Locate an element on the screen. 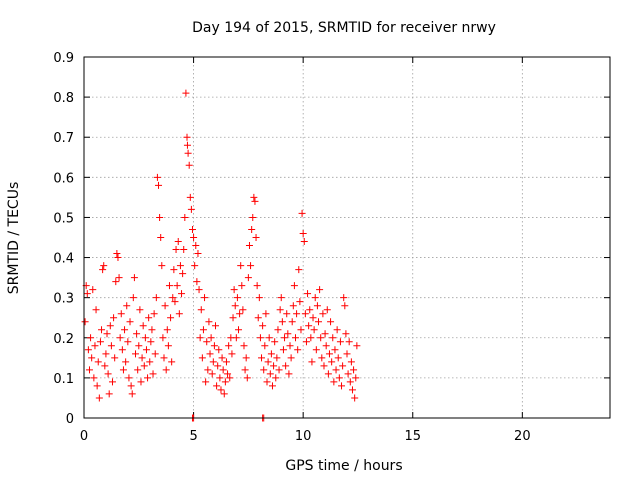  x-tick-label: 0 is located at coordinates (84, 436).